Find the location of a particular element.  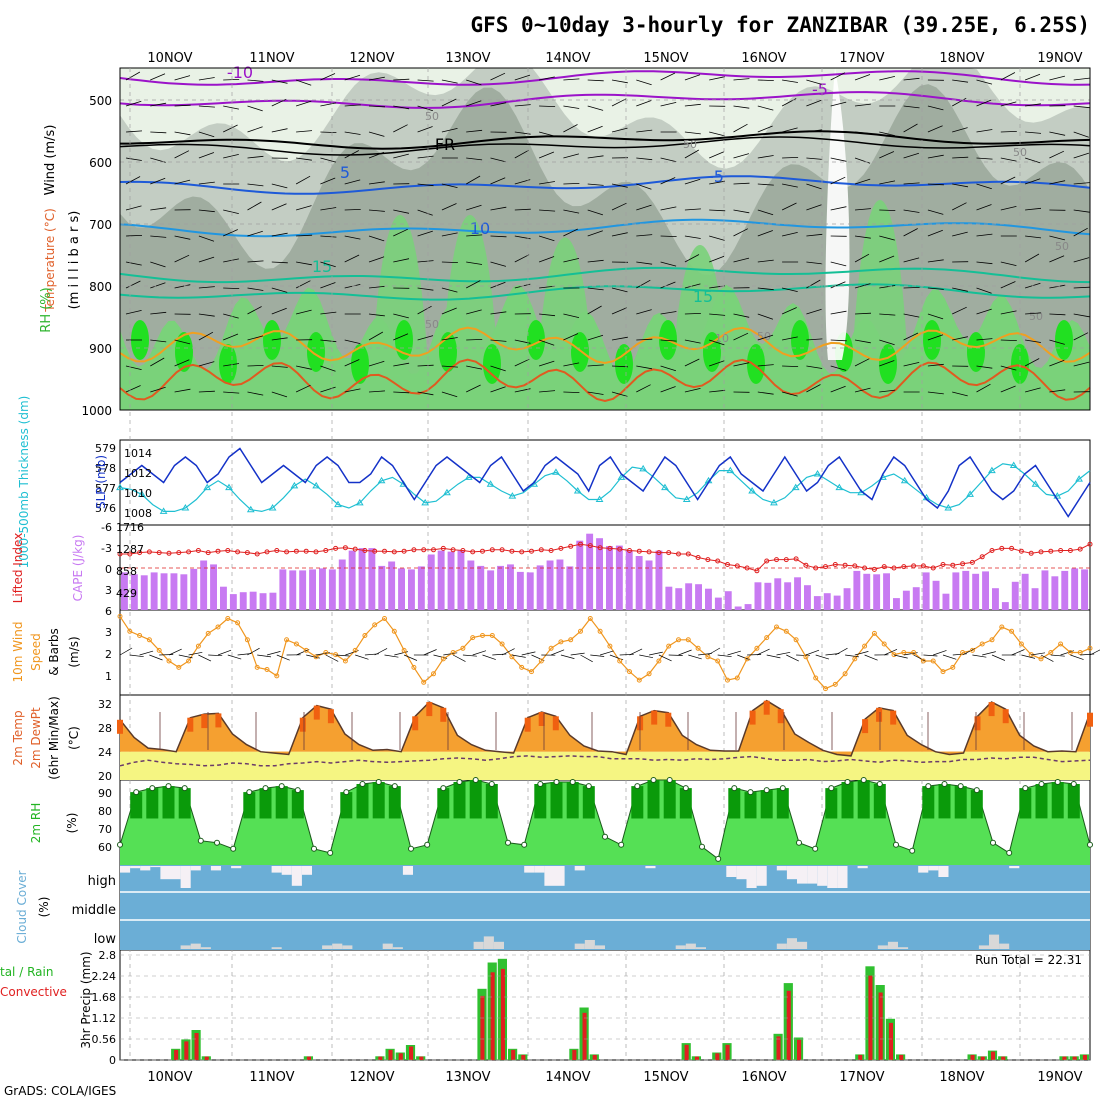

day-label-top: 15NOV is located at coordinates (665, 58).